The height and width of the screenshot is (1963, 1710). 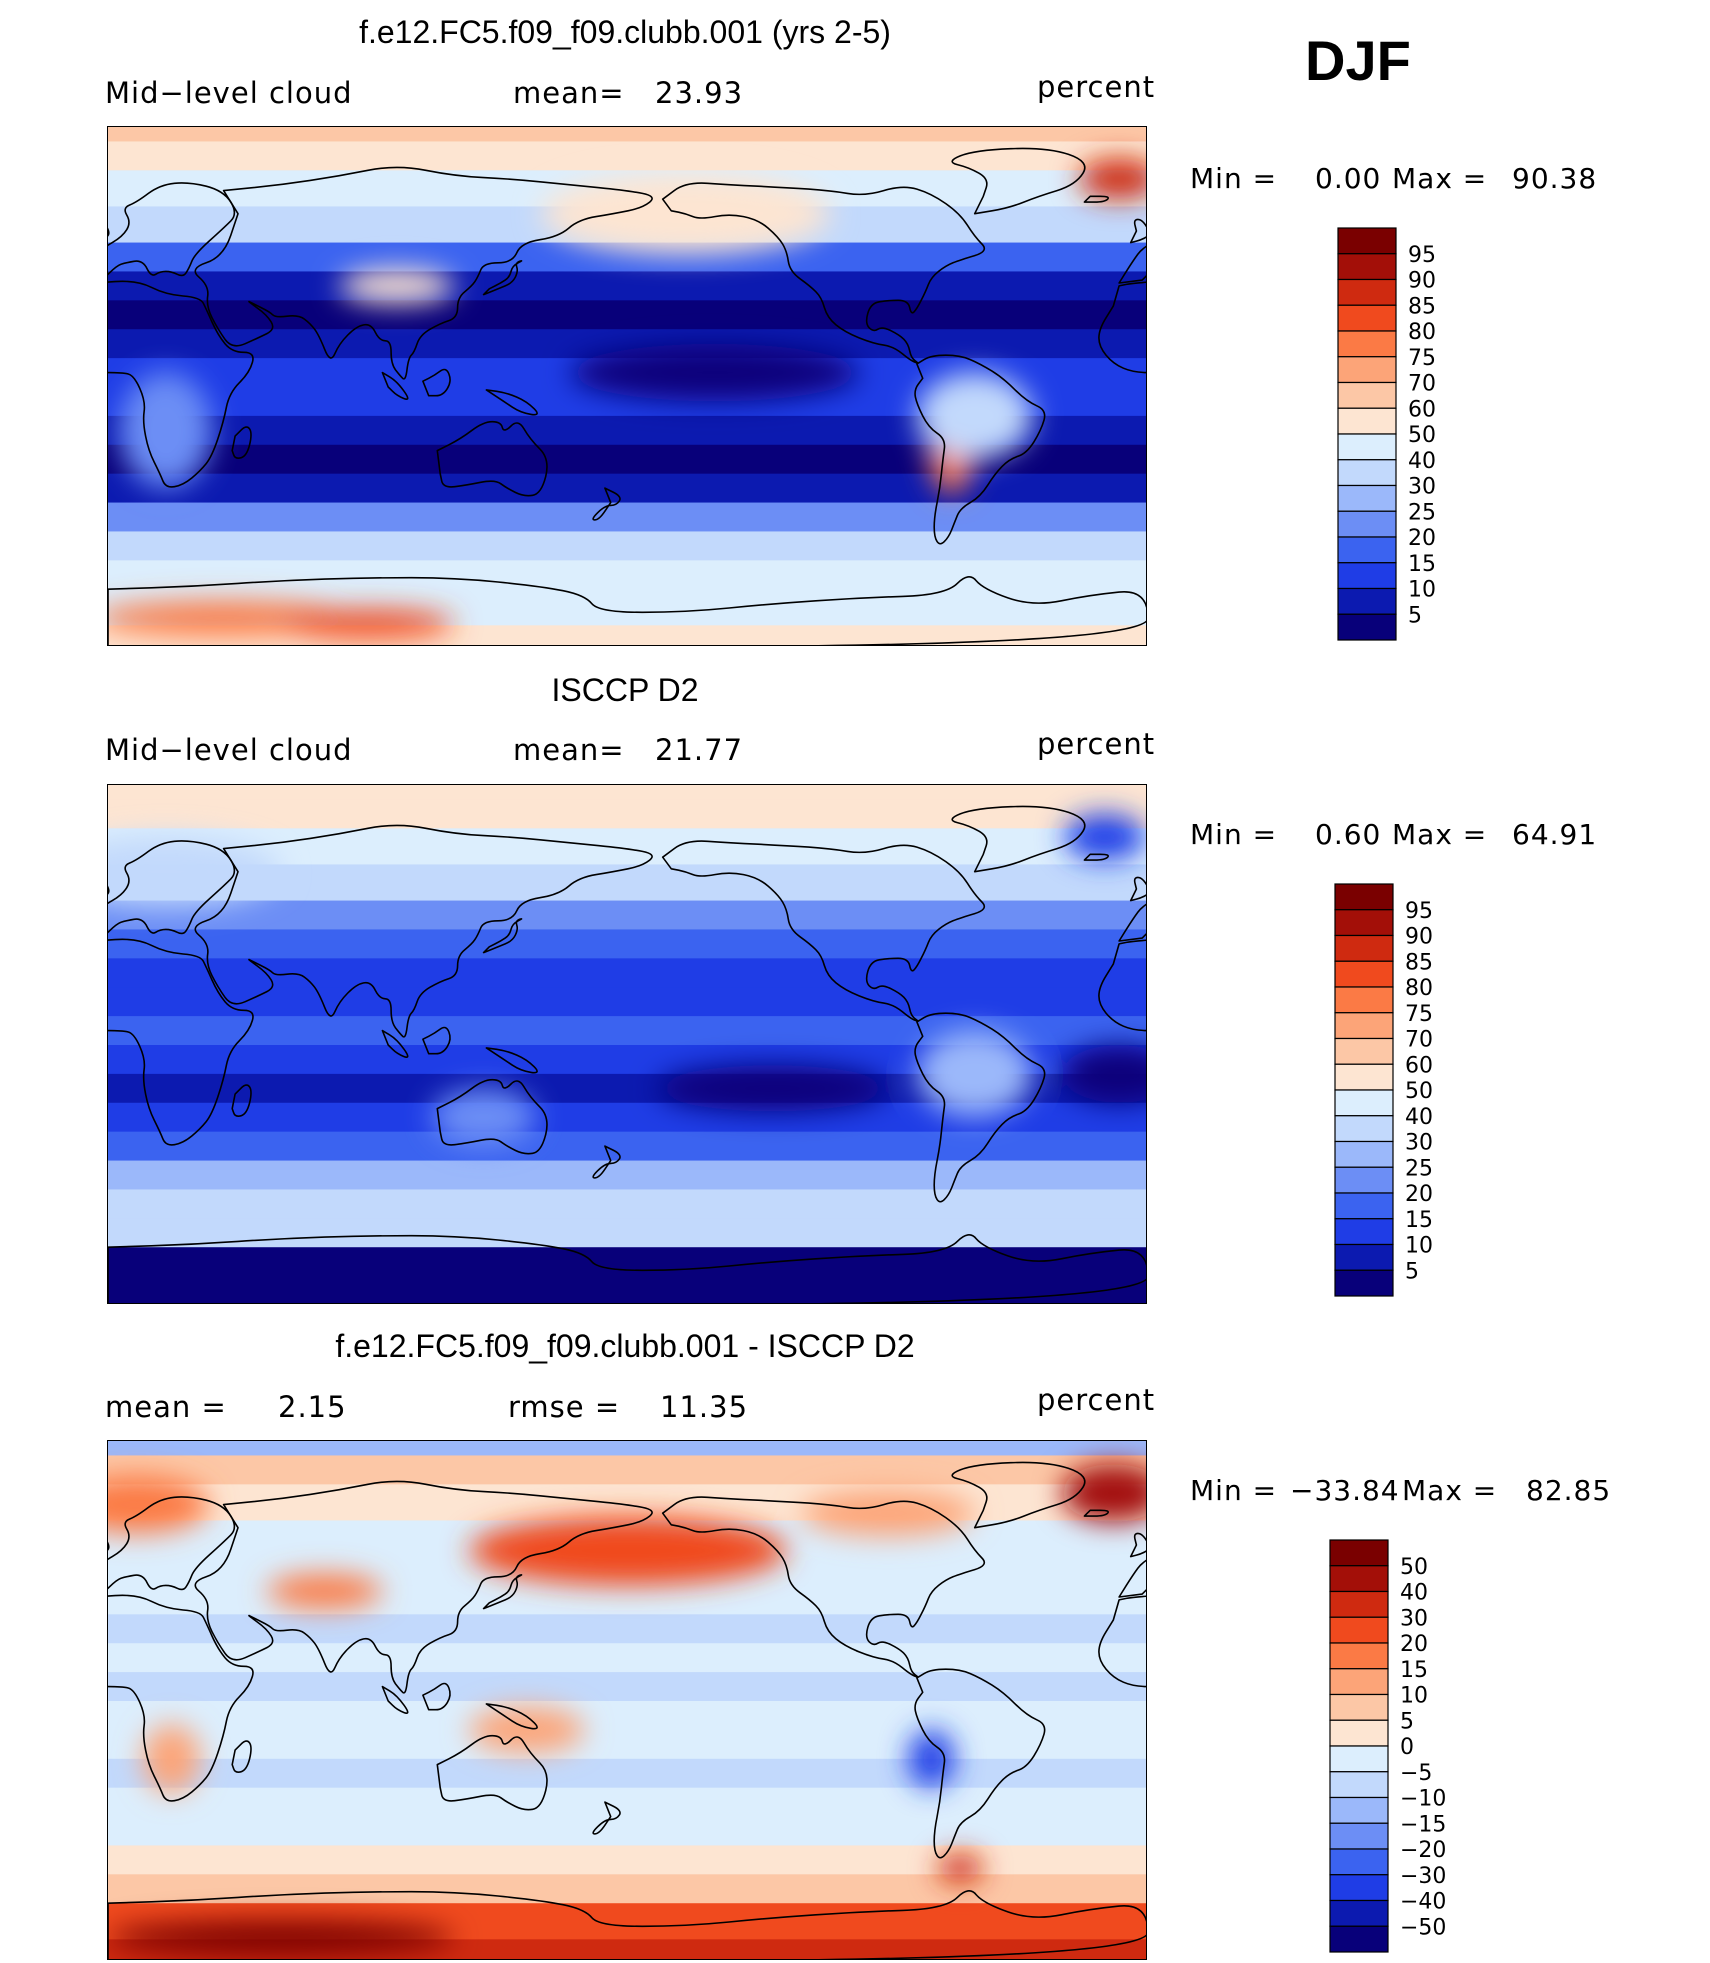 What do you see at coordinates (492, 1116) in the screenshot?
I see `coast-australia` at bounding box center [492, 1116].